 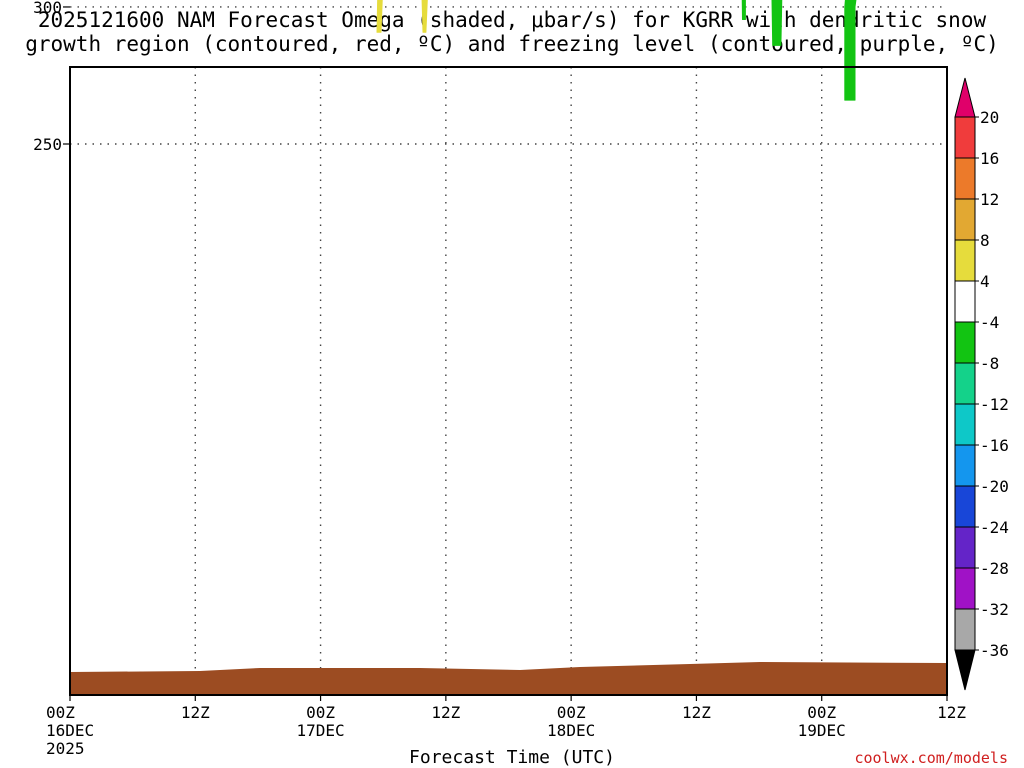 What do you see at coordinates (989, 199) in the screenshot?
I see `colorbar-label: 12` at bounding box center [989, 199].